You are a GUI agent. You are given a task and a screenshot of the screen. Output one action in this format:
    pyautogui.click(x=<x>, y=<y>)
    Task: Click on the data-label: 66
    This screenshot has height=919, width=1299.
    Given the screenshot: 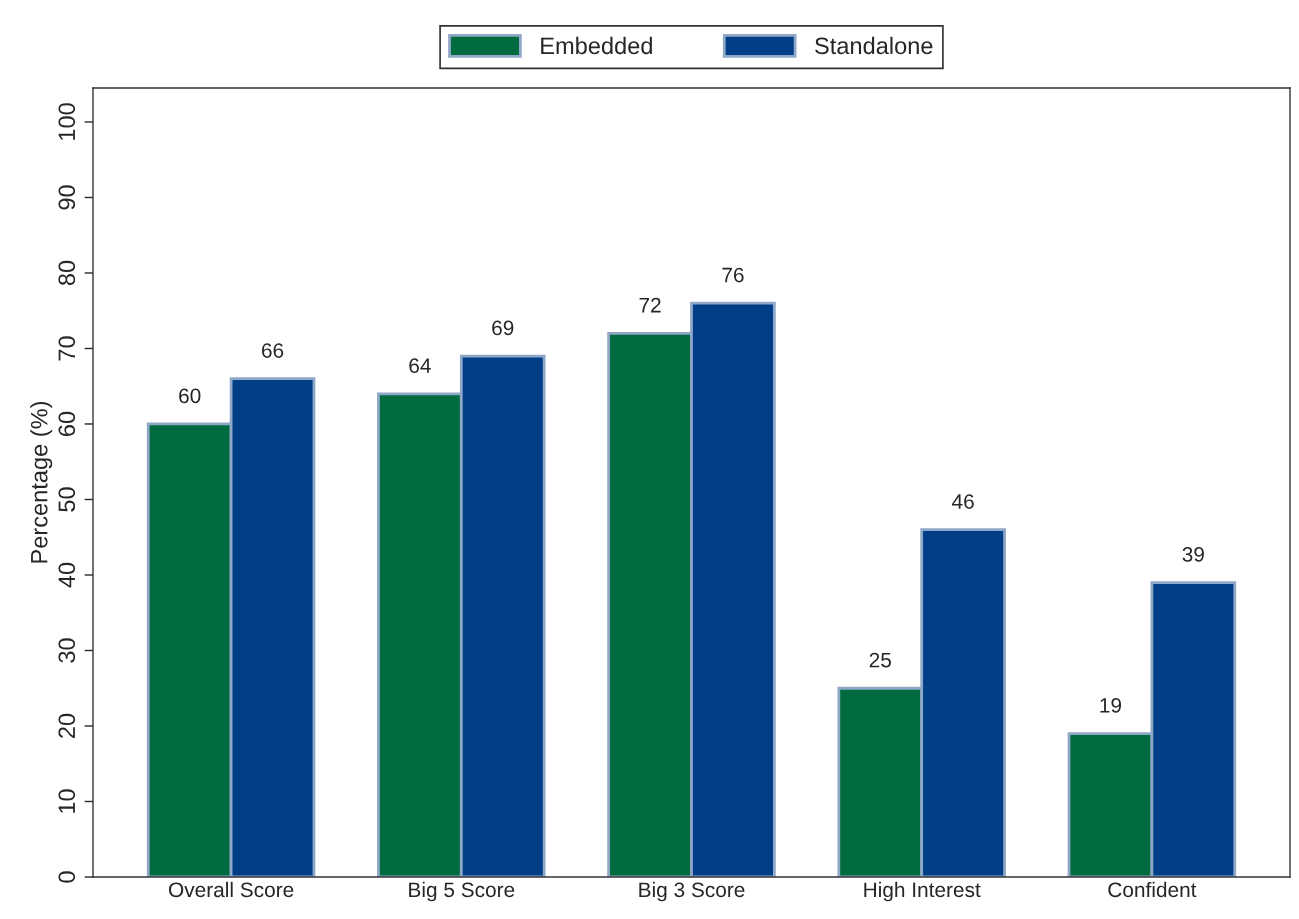 What is the action you would take?
    pyautogui.click(x=273, y=350)
    